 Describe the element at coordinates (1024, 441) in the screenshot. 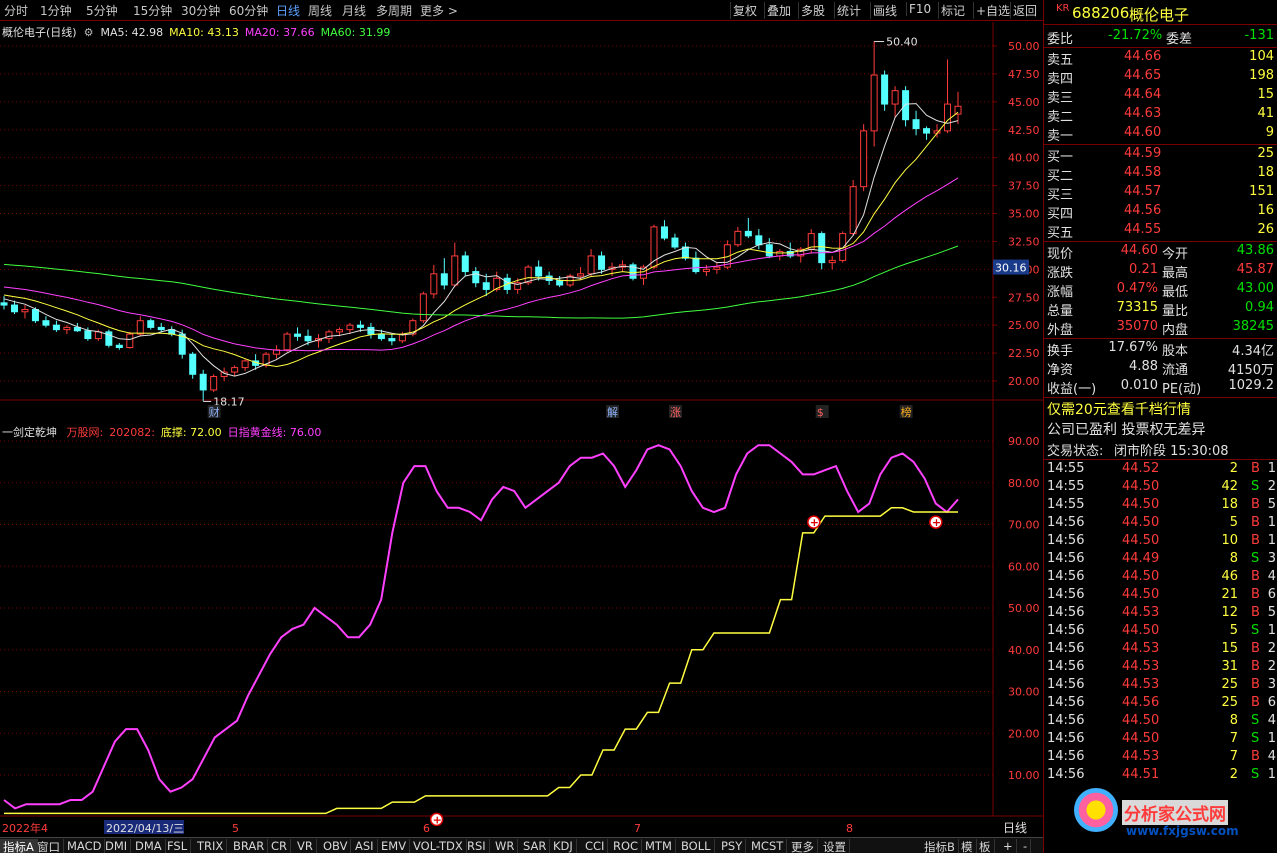

I see `indicator-tick-label: 90.00` at that location.